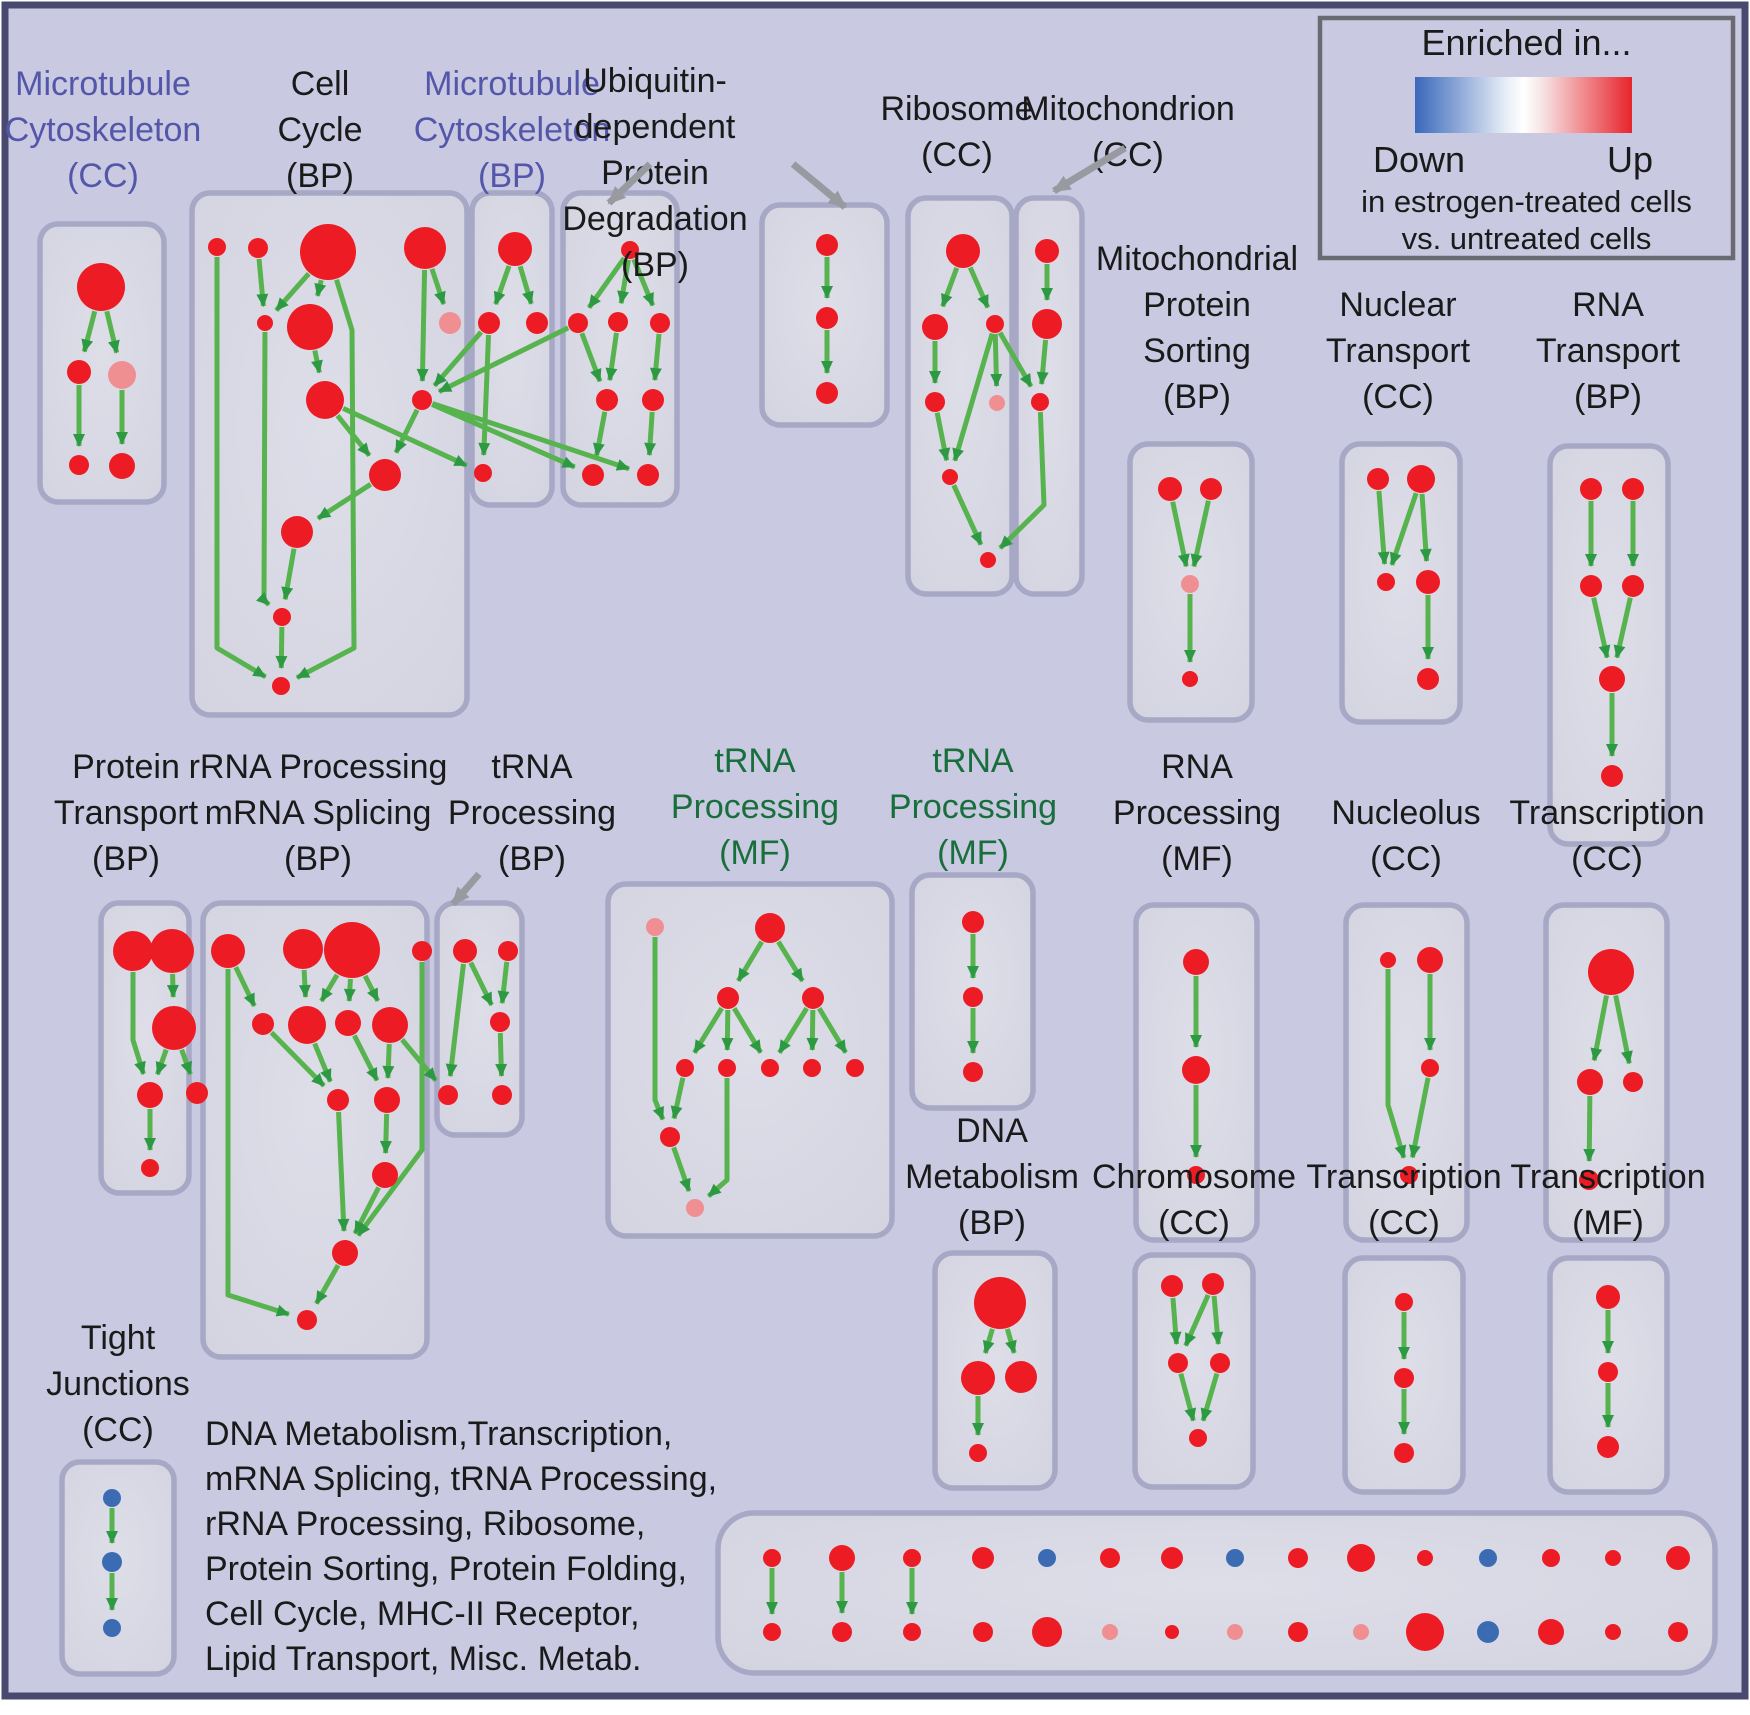 The image size is (1750, 1715). I want to click on cluster-label-ubiquitin-dependent-protein-degradation-bp: Degradation, so click(654, 219).